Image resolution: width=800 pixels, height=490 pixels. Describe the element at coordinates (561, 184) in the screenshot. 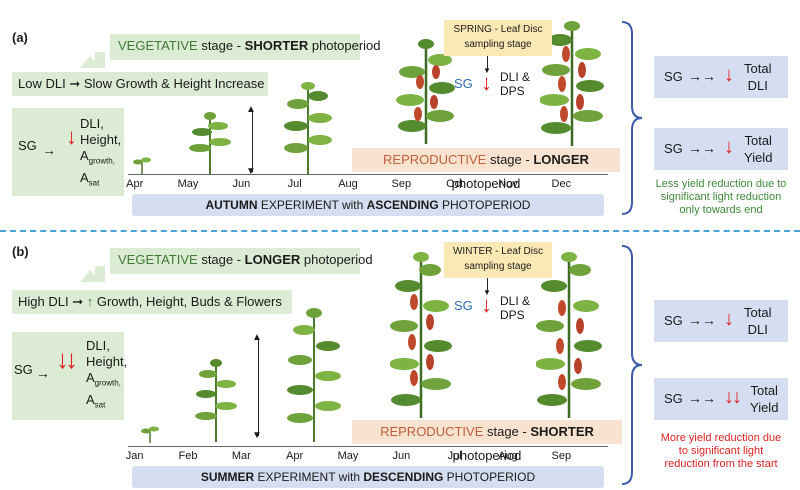

I see `month-label: Dec` at that location.